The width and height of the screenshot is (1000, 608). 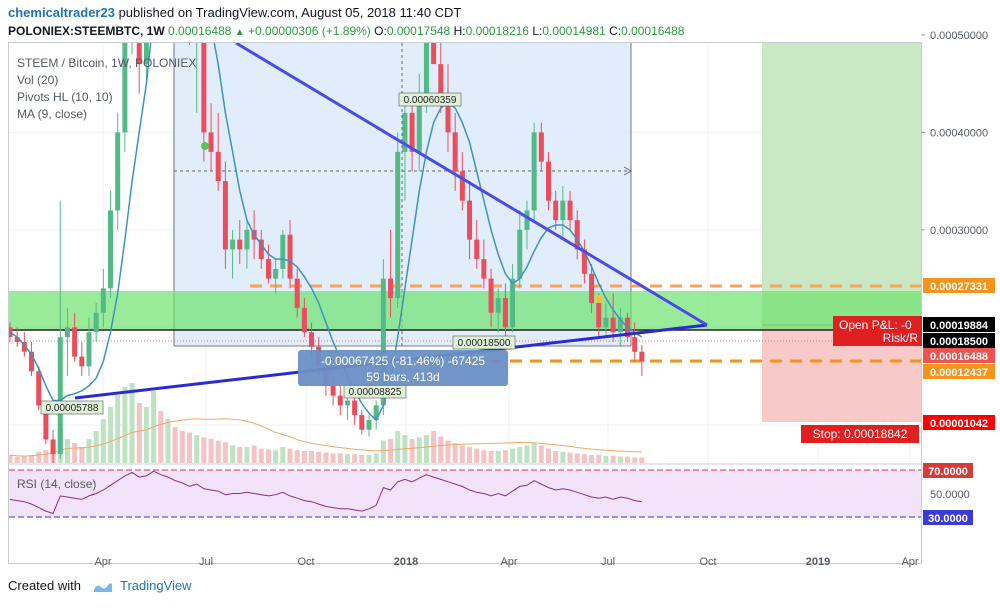 What do you see at coordinates (599, 299) in the screenshot?
I see `signal-dot` at bounding box center [599, 299].